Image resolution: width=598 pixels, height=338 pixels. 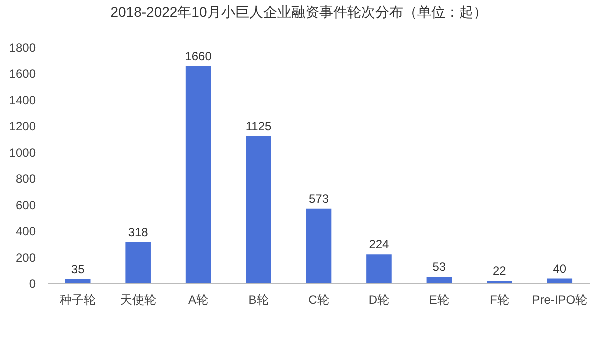 I want to click on chart-title: 2018-2022年10月小巨人企业融资事件轮次分布（单位：起）, so click(x=299, y=12).